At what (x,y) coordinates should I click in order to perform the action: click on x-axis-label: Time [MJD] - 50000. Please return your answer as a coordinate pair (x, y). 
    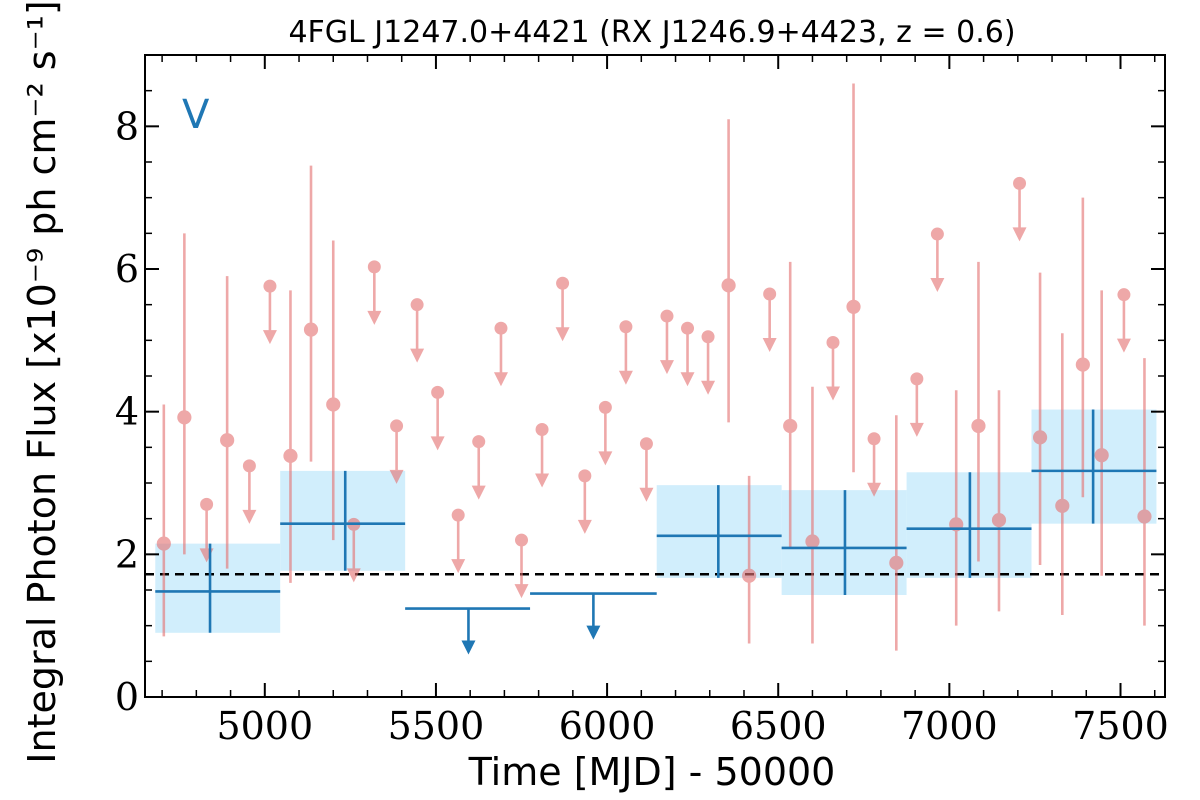
    Looking at the image, I should click on (652, 772).